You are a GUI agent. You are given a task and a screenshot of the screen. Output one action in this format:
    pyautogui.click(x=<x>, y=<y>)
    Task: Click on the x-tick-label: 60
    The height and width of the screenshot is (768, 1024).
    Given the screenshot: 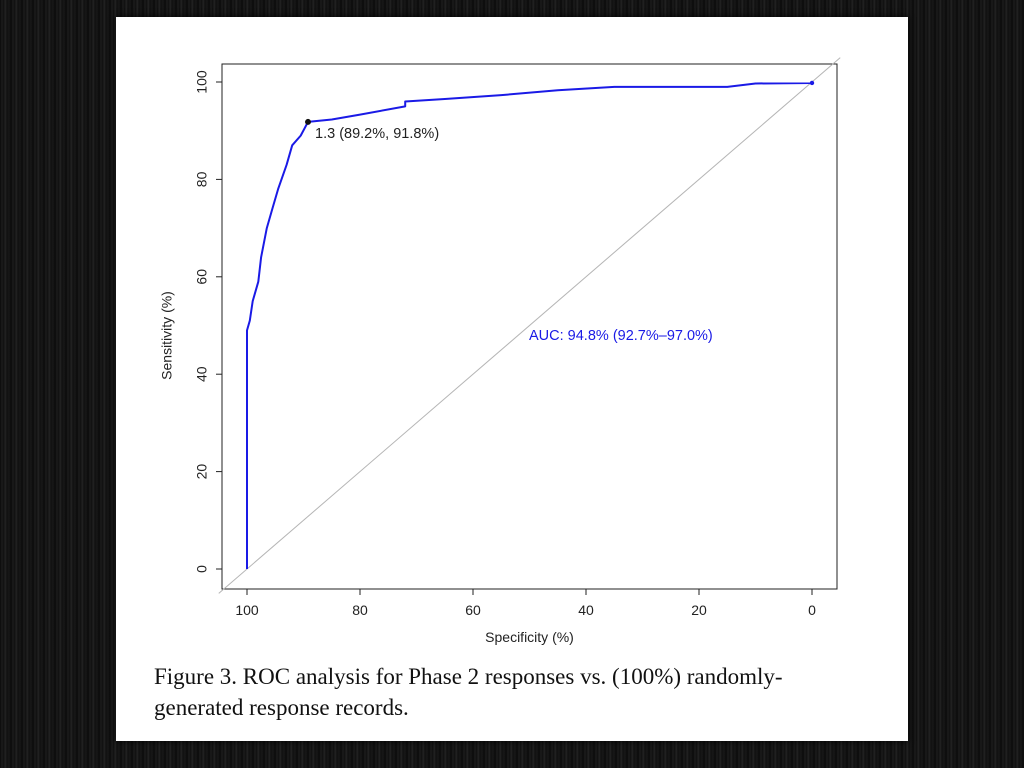 What is the action you would take?
    pyautogui.click(x=473, y=610)
    